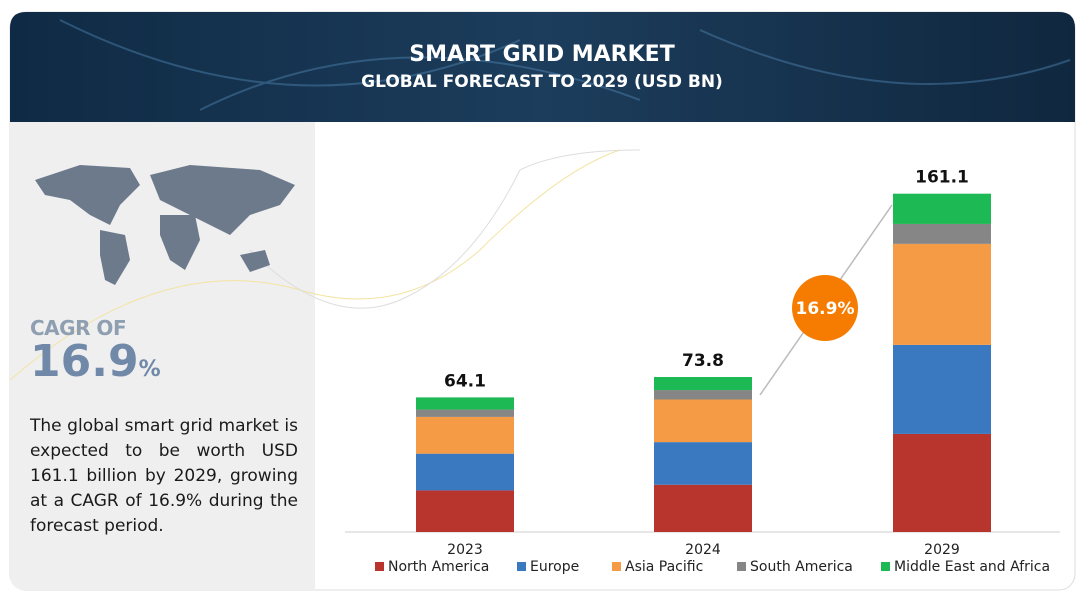  Describe the element at coordinates (942, 178) in the screenshot. I see `total-label: 161.1` at that location.